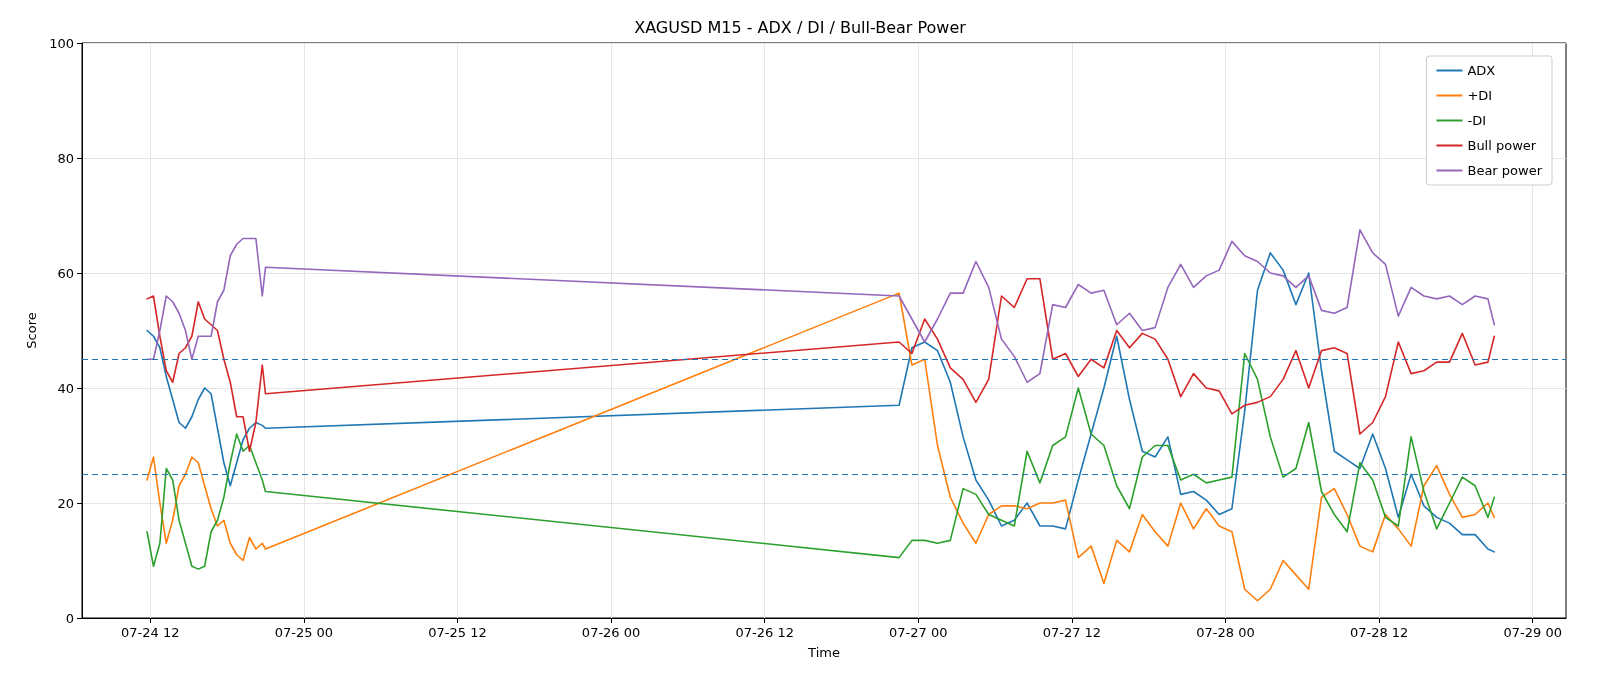 The height and width of the screenshot is (686, 1600). Describe the element at coordinates (1477, 120) in the screenshot. I see `legend-label: -DI` at that location.